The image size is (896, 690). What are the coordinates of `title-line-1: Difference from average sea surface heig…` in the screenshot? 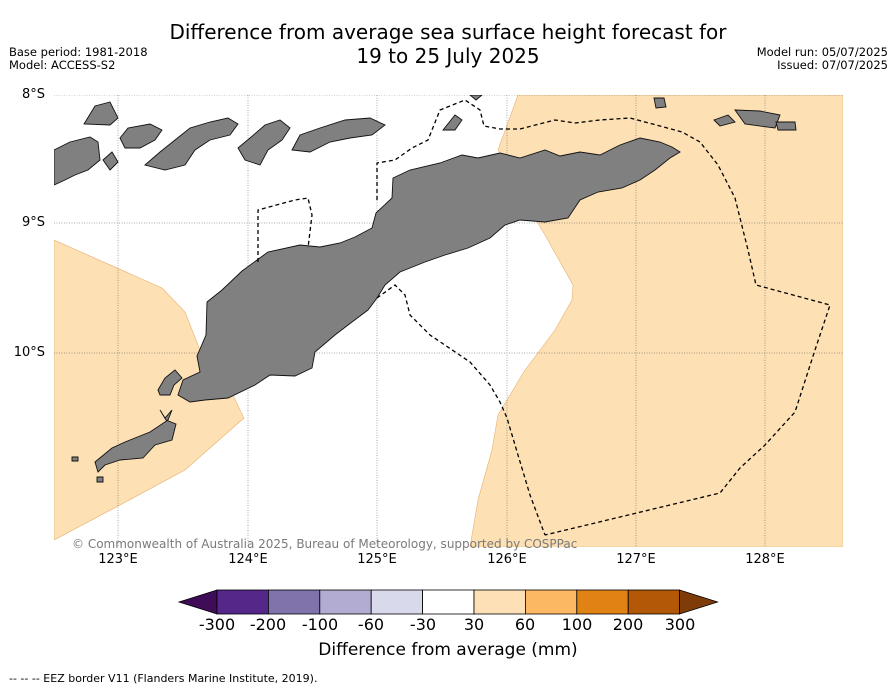 It's located at (448, 32).